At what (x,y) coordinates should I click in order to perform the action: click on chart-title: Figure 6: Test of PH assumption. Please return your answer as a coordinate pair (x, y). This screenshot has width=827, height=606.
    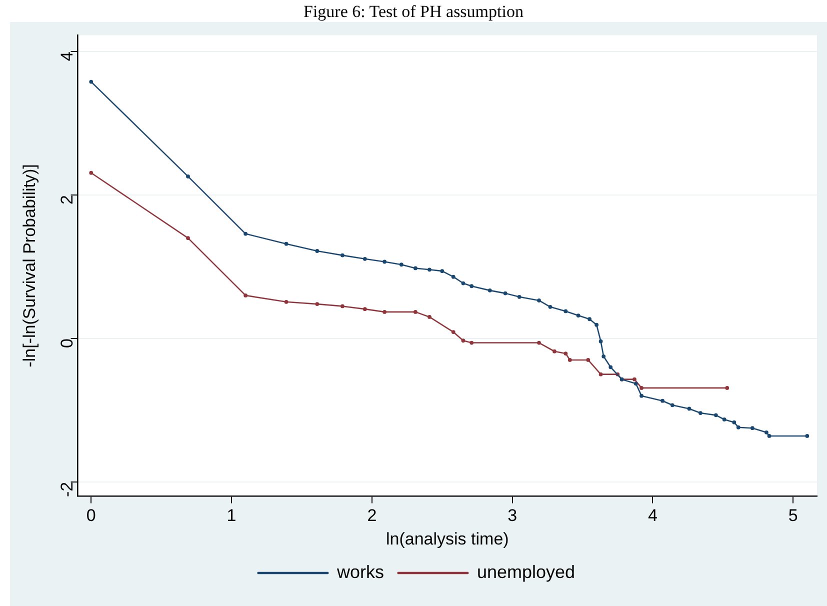
    Looking at the image, I should click on (413, 12).